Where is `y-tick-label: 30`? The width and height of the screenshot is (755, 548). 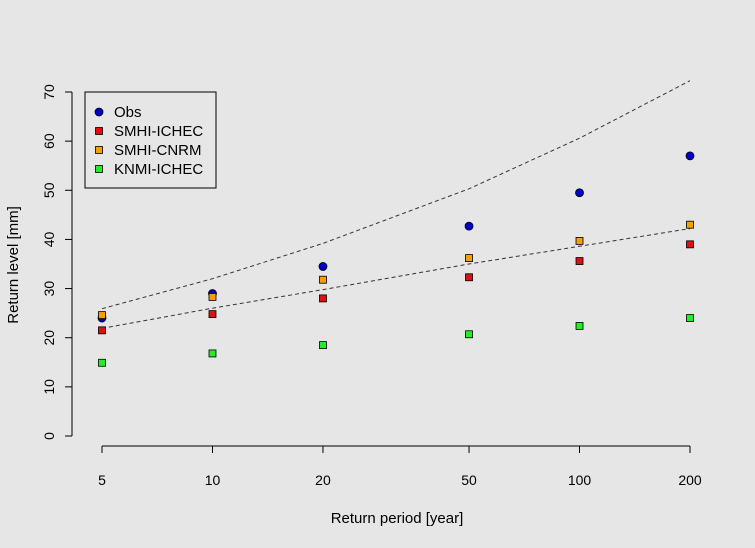
y-tick-label: 30 is located at coordinates (49, 289).